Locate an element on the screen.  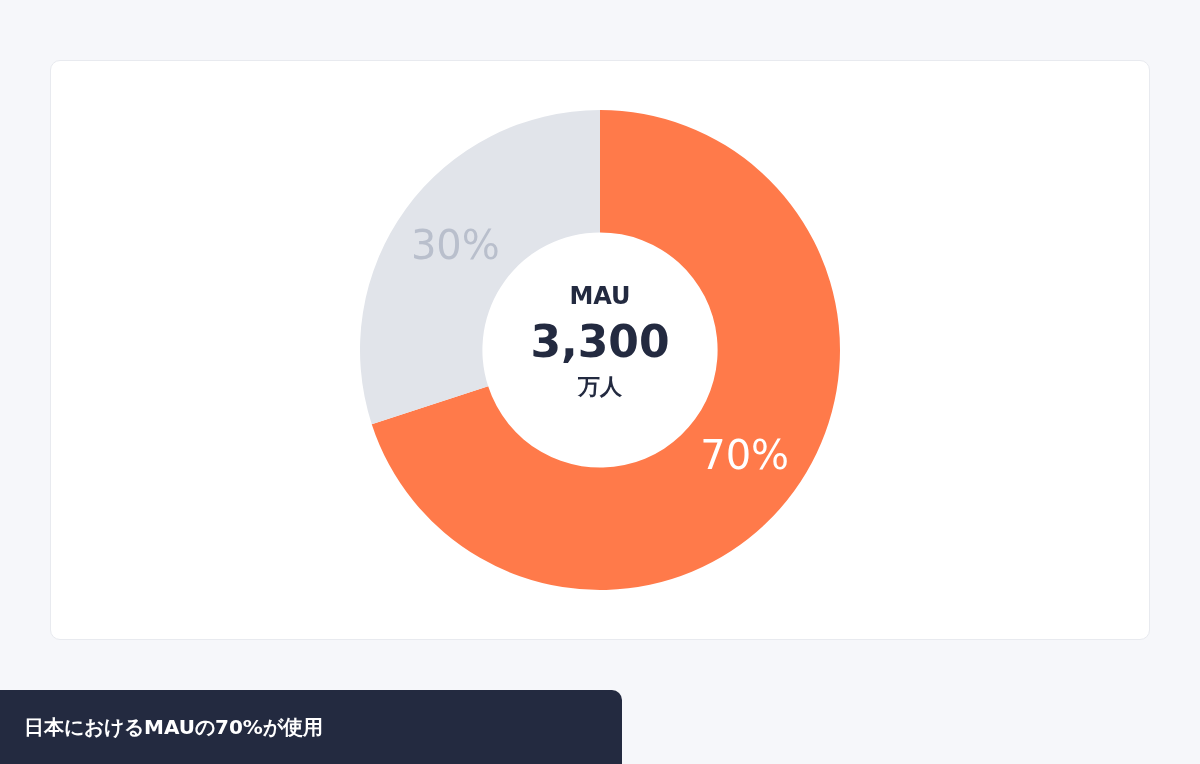
text: 万人 is located at coordinates (600, 386).